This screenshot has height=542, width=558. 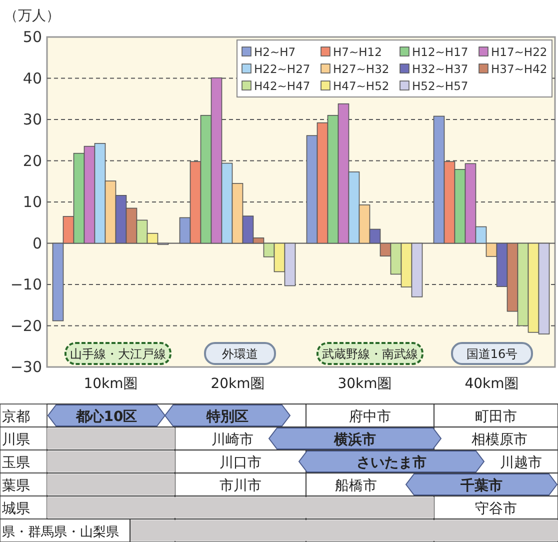 I want to click on x-tick-label: 30km圏, so click(x=365, y=384).